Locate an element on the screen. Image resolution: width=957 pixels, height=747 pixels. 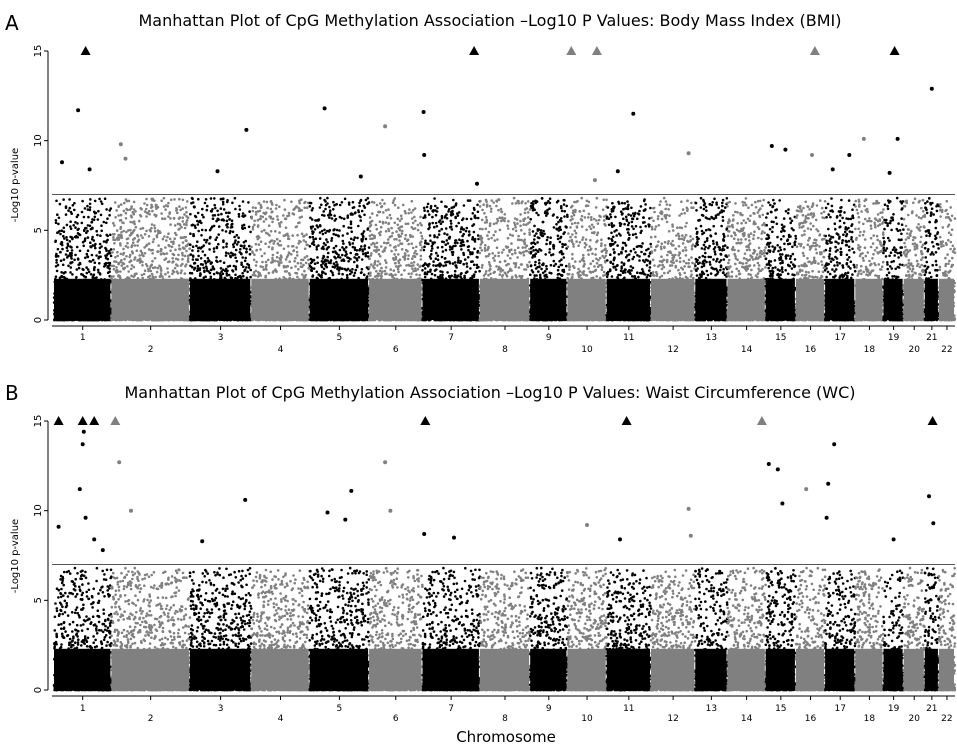
chromosome-label: 5 is located at coordinates (340, 338).